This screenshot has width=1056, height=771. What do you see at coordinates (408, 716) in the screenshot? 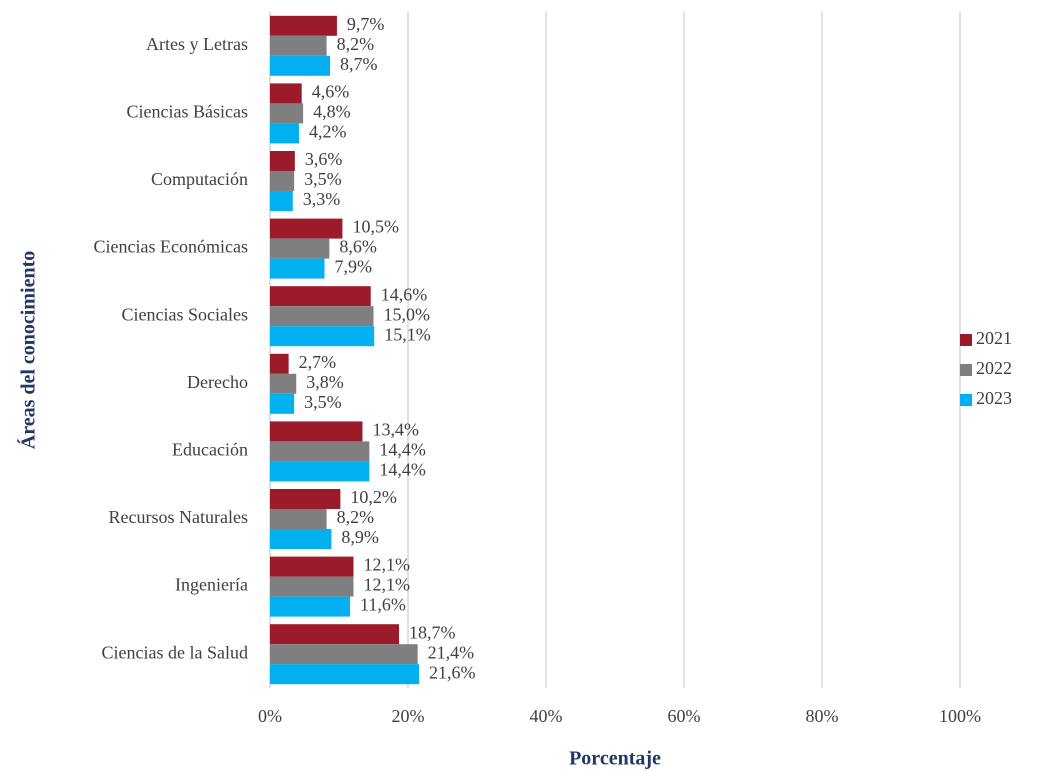
I see `x-tick-label: 20%` at bounding box center [408, 716].